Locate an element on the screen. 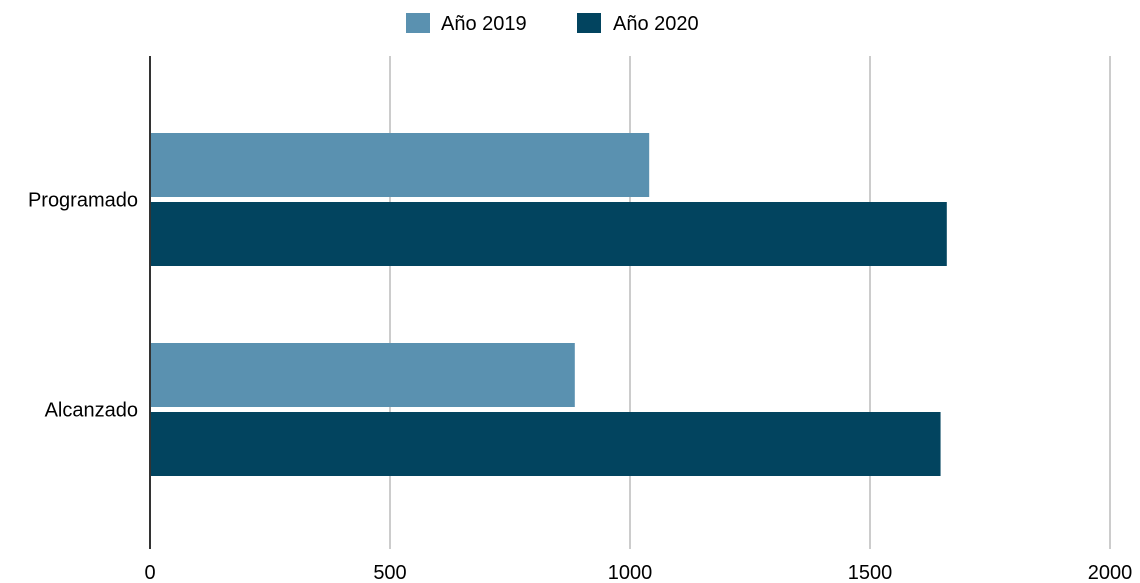 The height and width of the screenshot is (583, 1140). category-label: Programado is located at coordinates (83, 201).